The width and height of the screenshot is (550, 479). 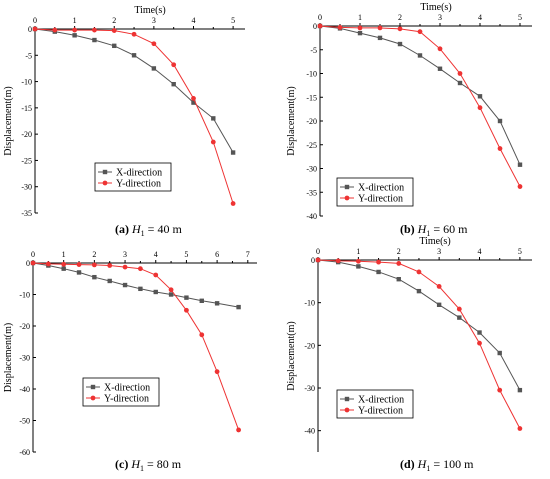 I want to click on caption-value: = 40 m, so click(x=164, y=229).